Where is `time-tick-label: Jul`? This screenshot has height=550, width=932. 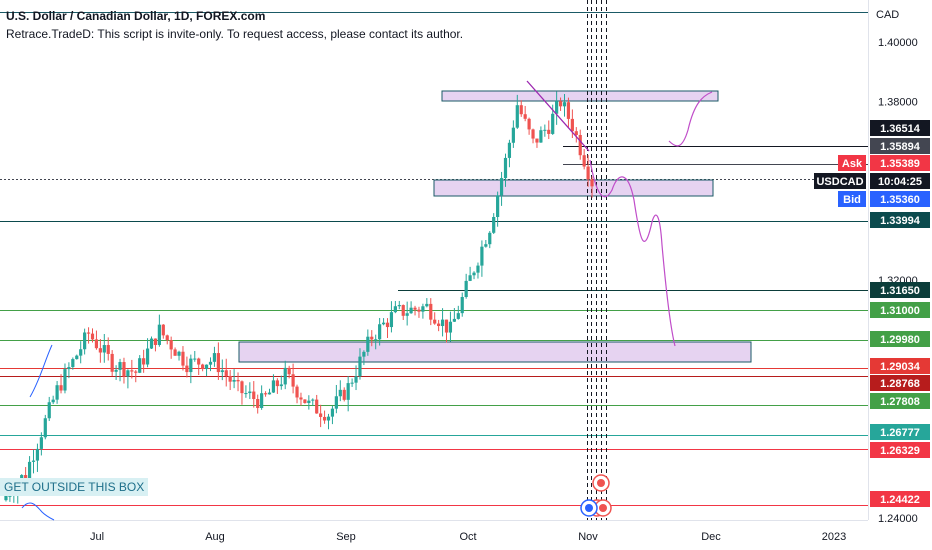
time-tick-label: Jul is located at coordinates (97, 537).